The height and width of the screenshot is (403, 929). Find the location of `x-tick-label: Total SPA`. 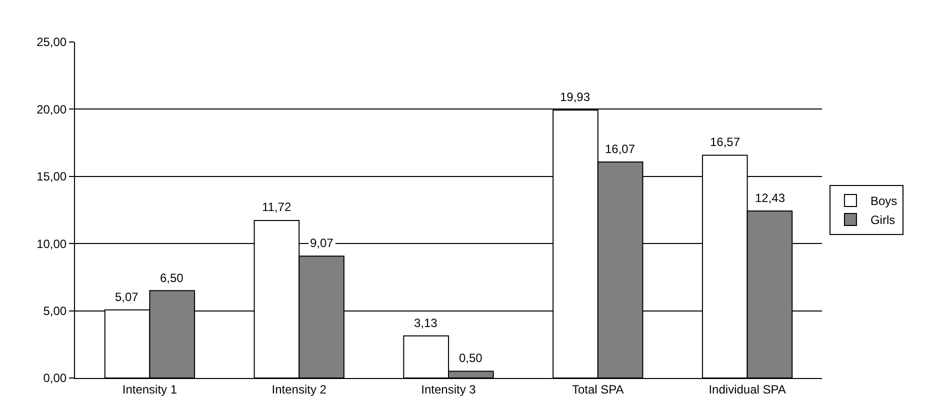

x-tick-label: Total SPA is located at coordinates (598, 389).